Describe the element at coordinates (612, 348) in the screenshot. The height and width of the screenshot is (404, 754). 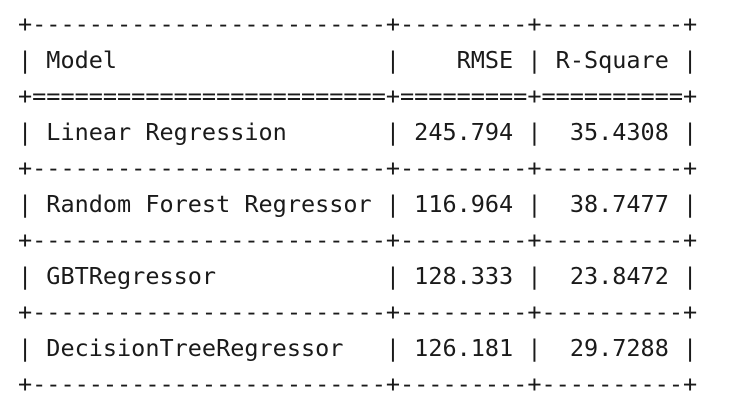
I see `table-cell: 29.7288` at that location.